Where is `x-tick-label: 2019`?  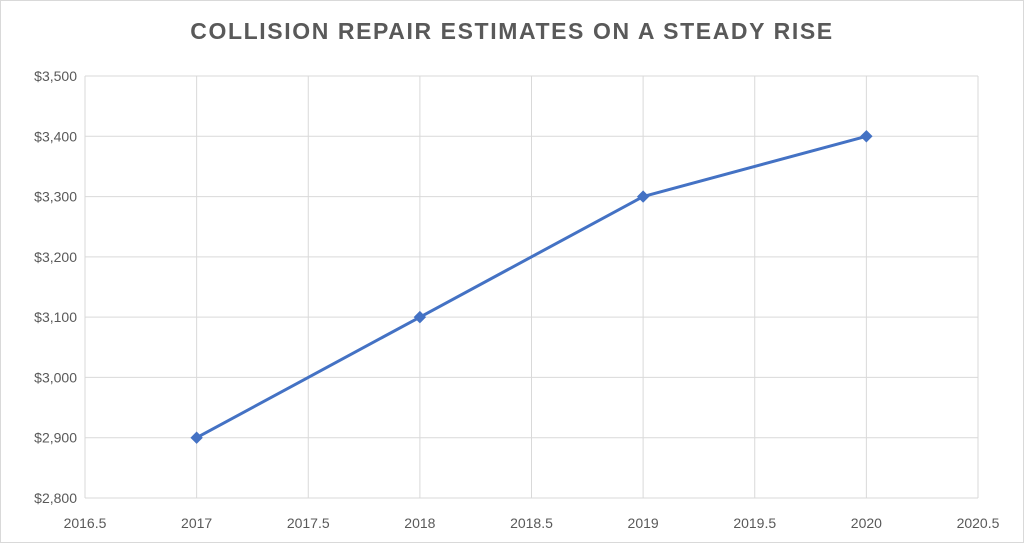
x-tick-label: 2019 is located at coordinates (643, 523).